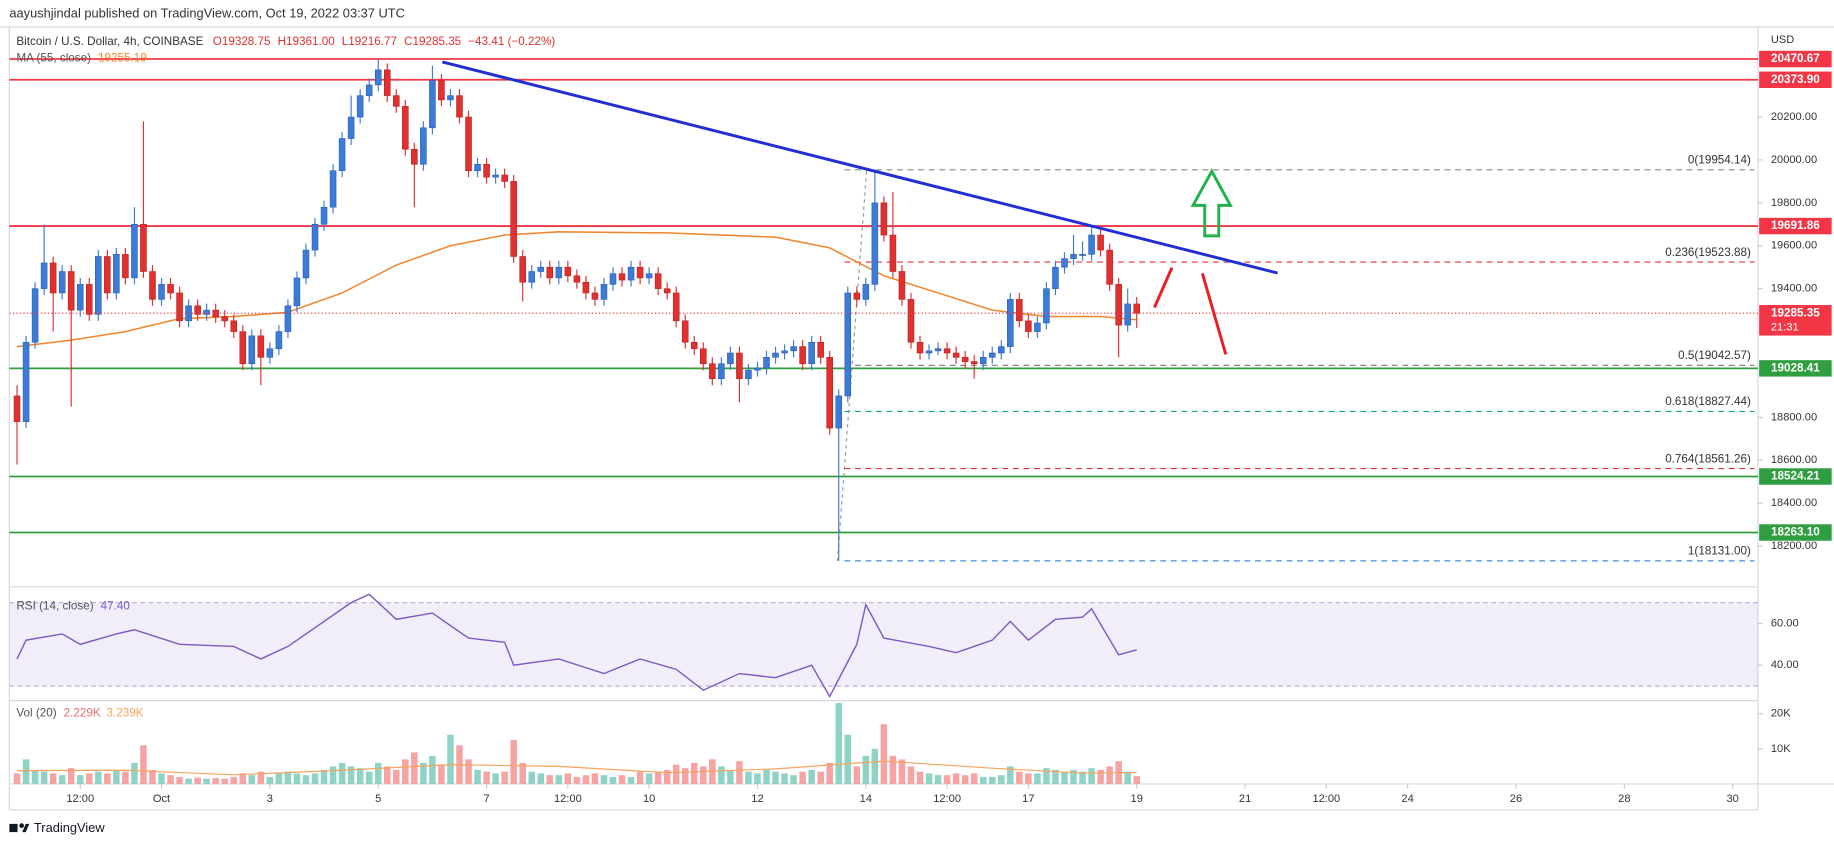 The width and height of the screenshot is (1834, 845). Describe the element at coordinates (1733, 799) in the screenshot. I see `x-tick-label: 30` at that location.